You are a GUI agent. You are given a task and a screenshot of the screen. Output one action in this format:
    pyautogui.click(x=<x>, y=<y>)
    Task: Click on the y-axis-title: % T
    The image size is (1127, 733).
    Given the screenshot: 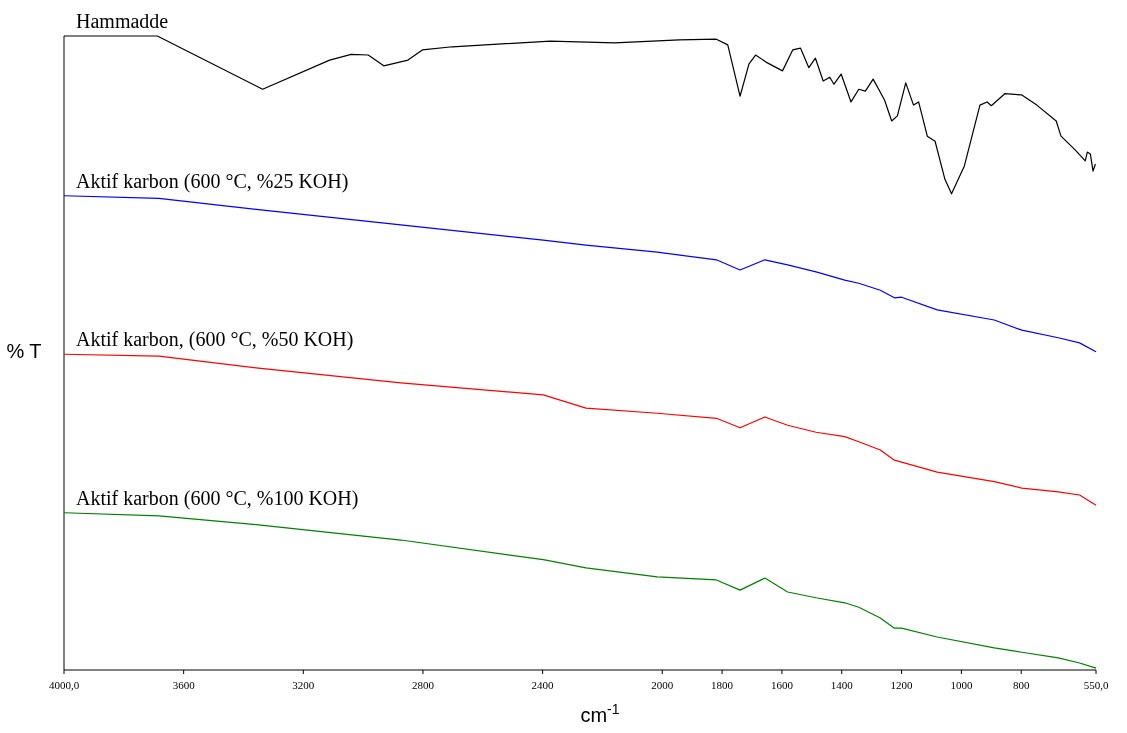 What is the action you would take?
    pyautogui.click(x=24, y=351)
    